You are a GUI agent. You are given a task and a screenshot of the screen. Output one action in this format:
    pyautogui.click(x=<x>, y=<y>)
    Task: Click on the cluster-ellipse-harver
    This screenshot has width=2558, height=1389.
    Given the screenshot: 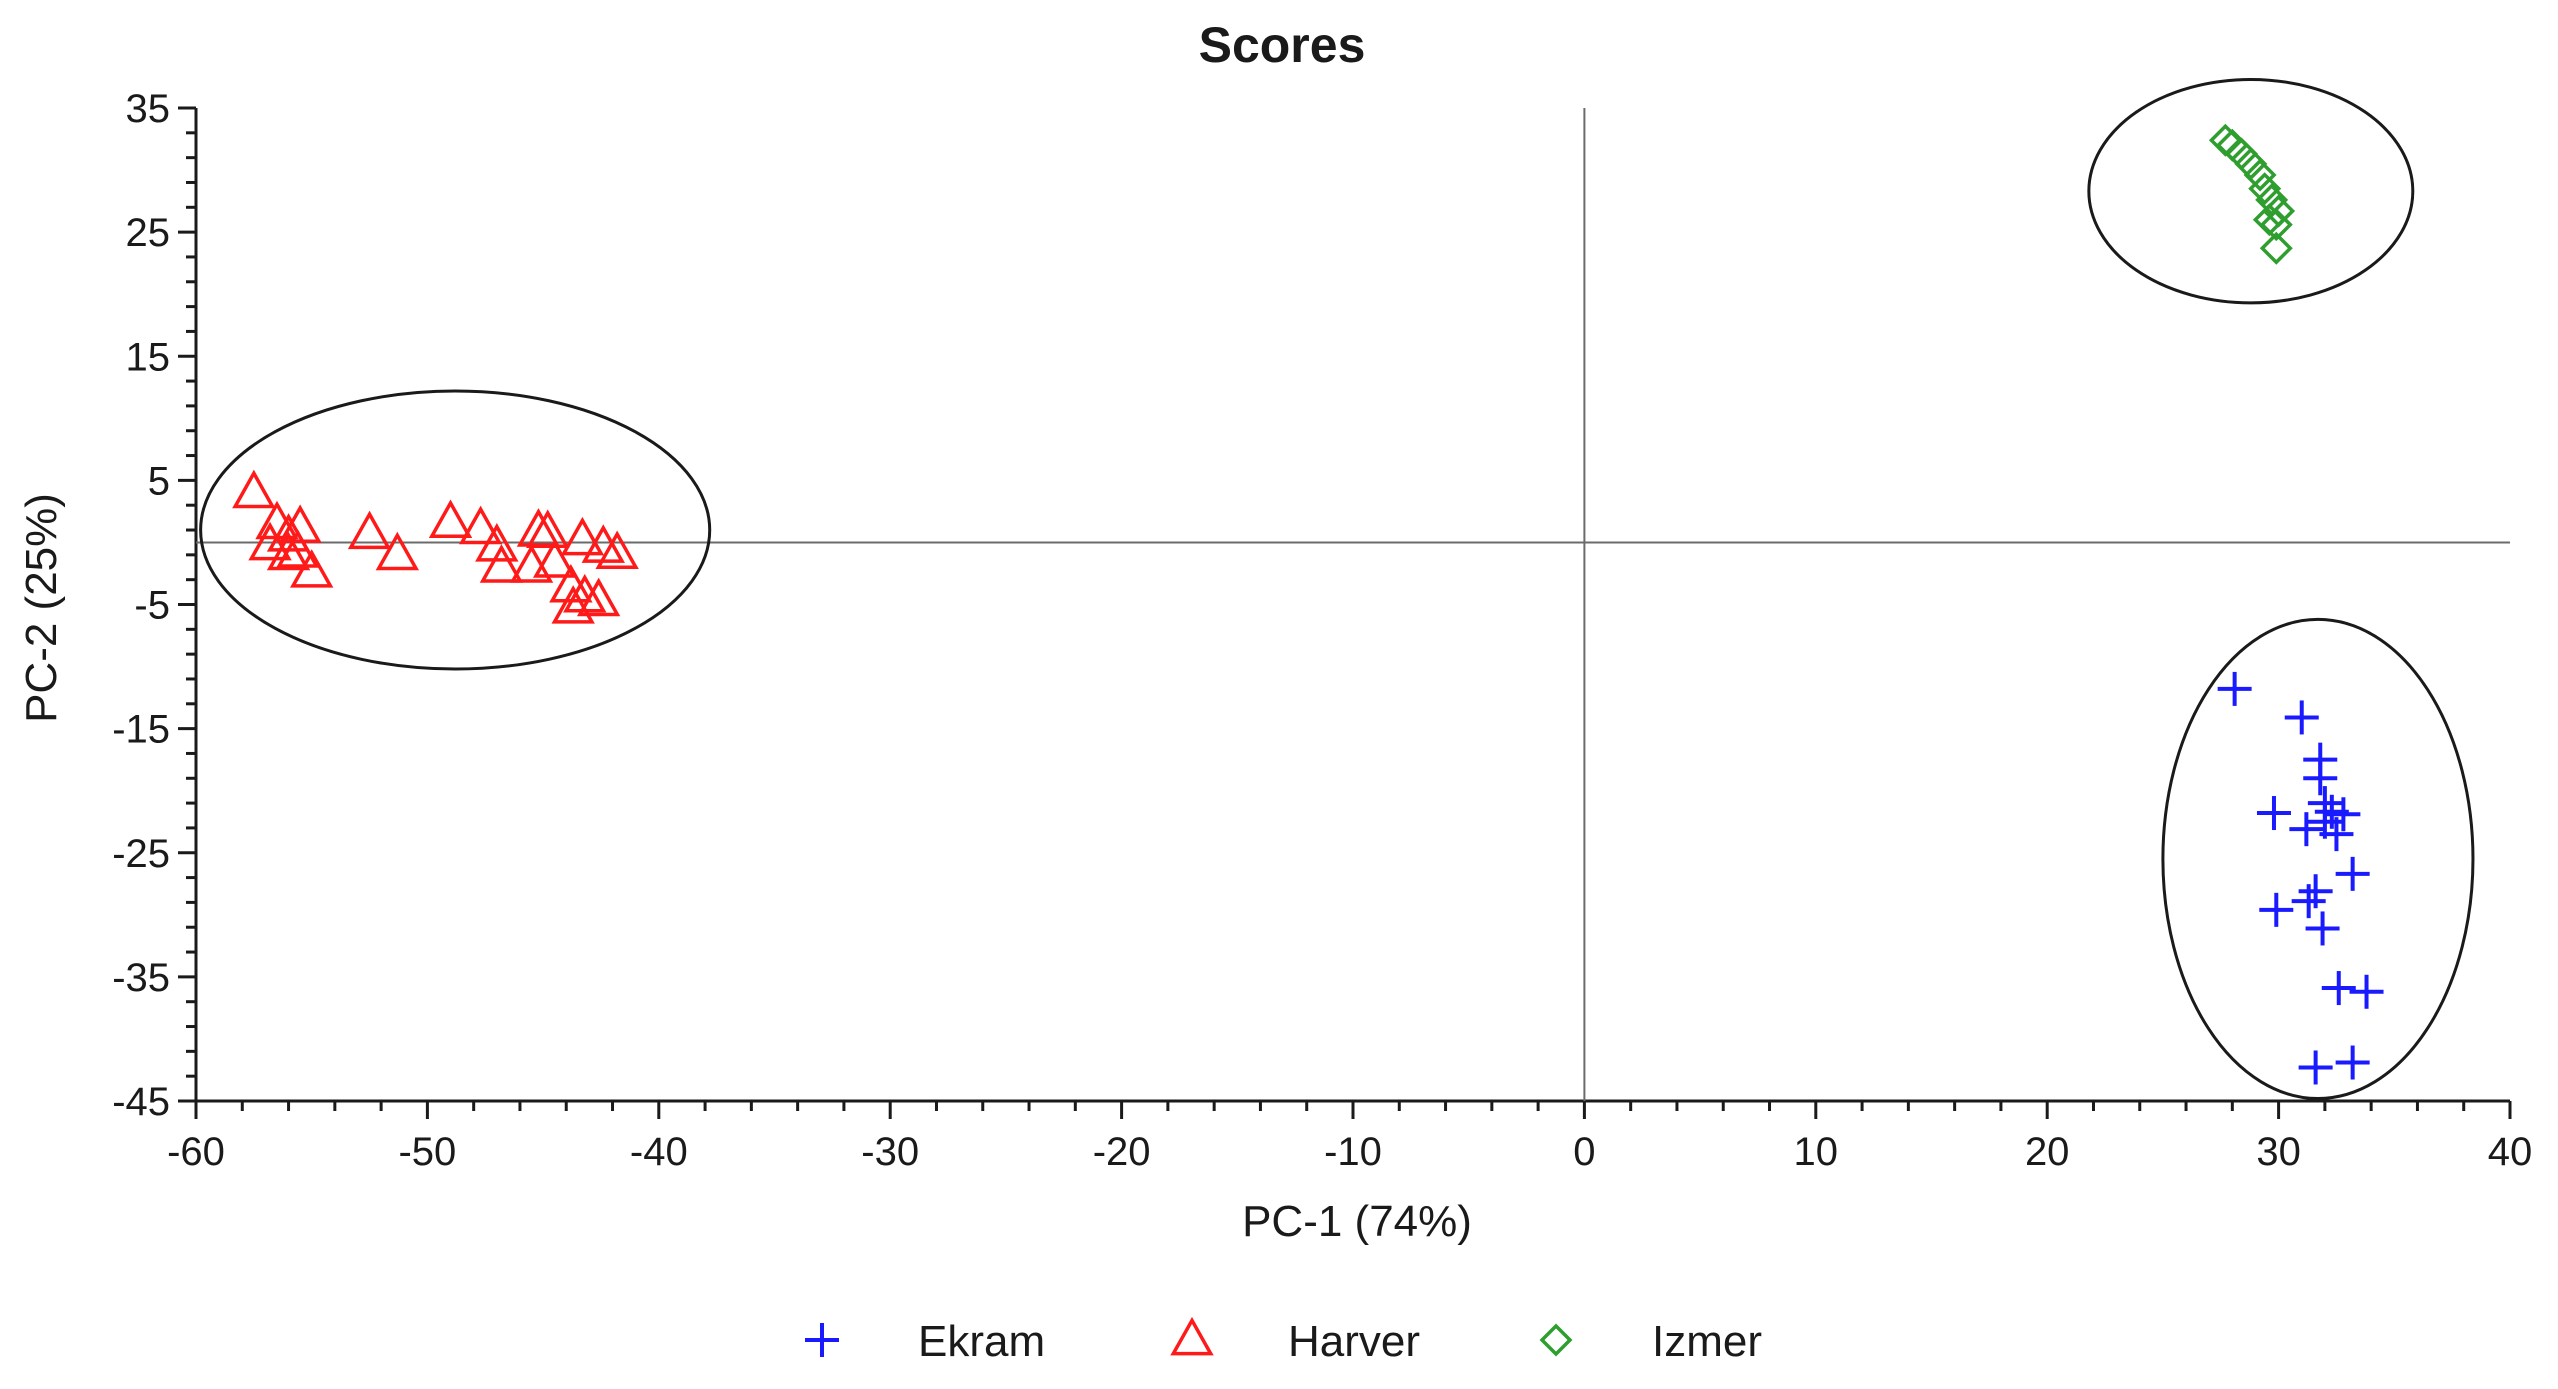 What is the action you would take?
    pyautogui.click(x=455, y=530)
    